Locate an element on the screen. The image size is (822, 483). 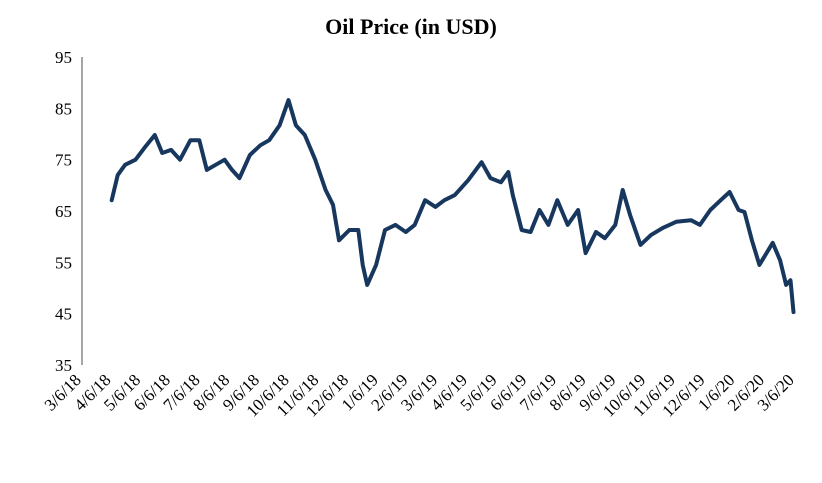
y-tick-label: 45 is located at coordinates (63, 314).